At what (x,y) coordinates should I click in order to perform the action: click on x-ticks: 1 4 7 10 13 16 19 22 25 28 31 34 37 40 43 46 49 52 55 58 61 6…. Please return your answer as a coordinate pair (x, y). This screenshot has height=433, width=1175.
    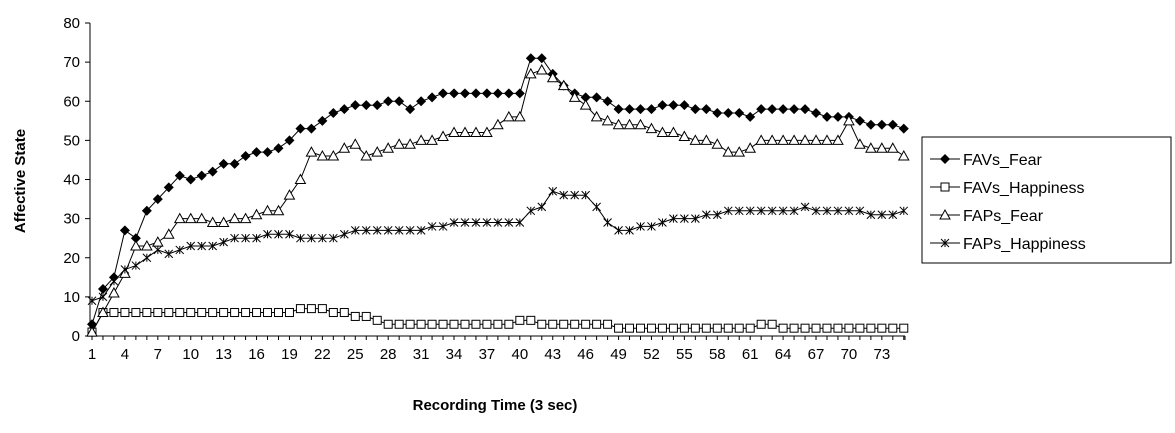
    Looking at the image, I should click on (497, 349).